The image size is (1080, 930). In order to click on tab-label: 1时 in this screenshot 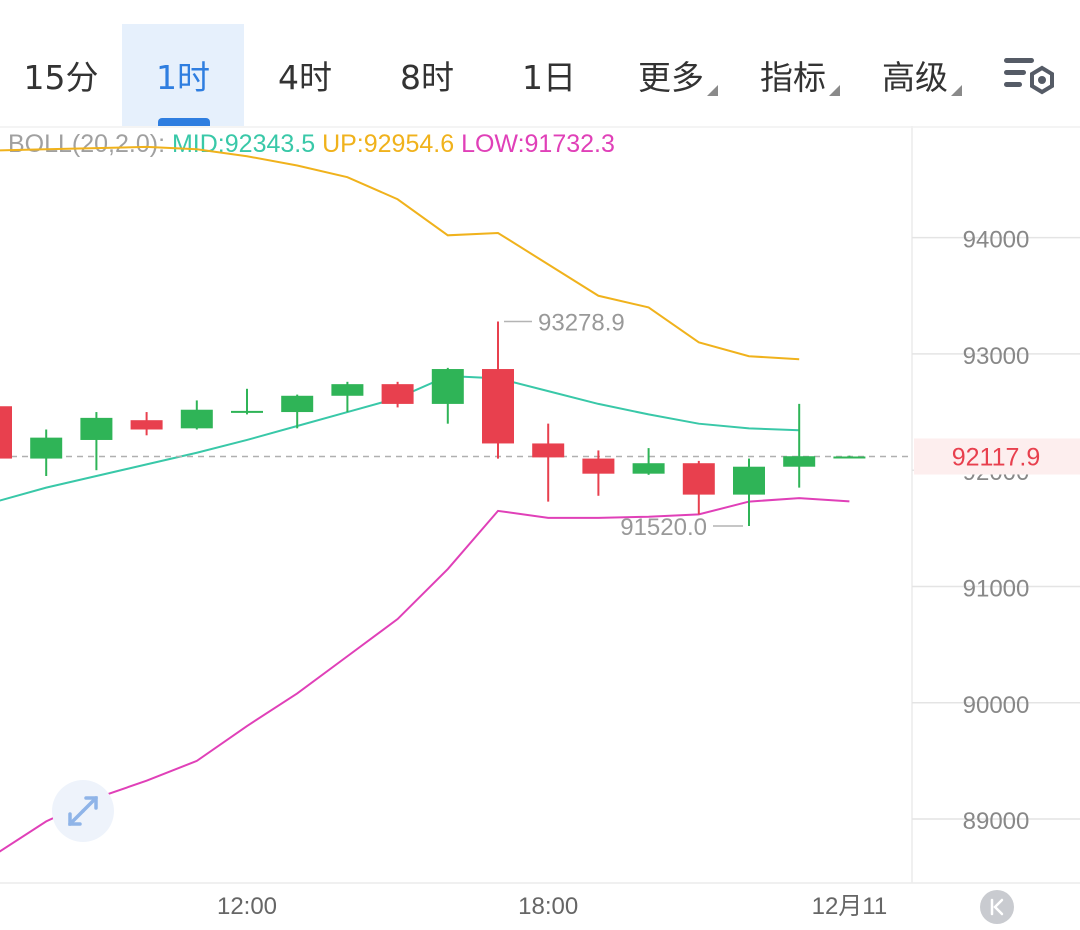, I will do `click(183, 77)`.